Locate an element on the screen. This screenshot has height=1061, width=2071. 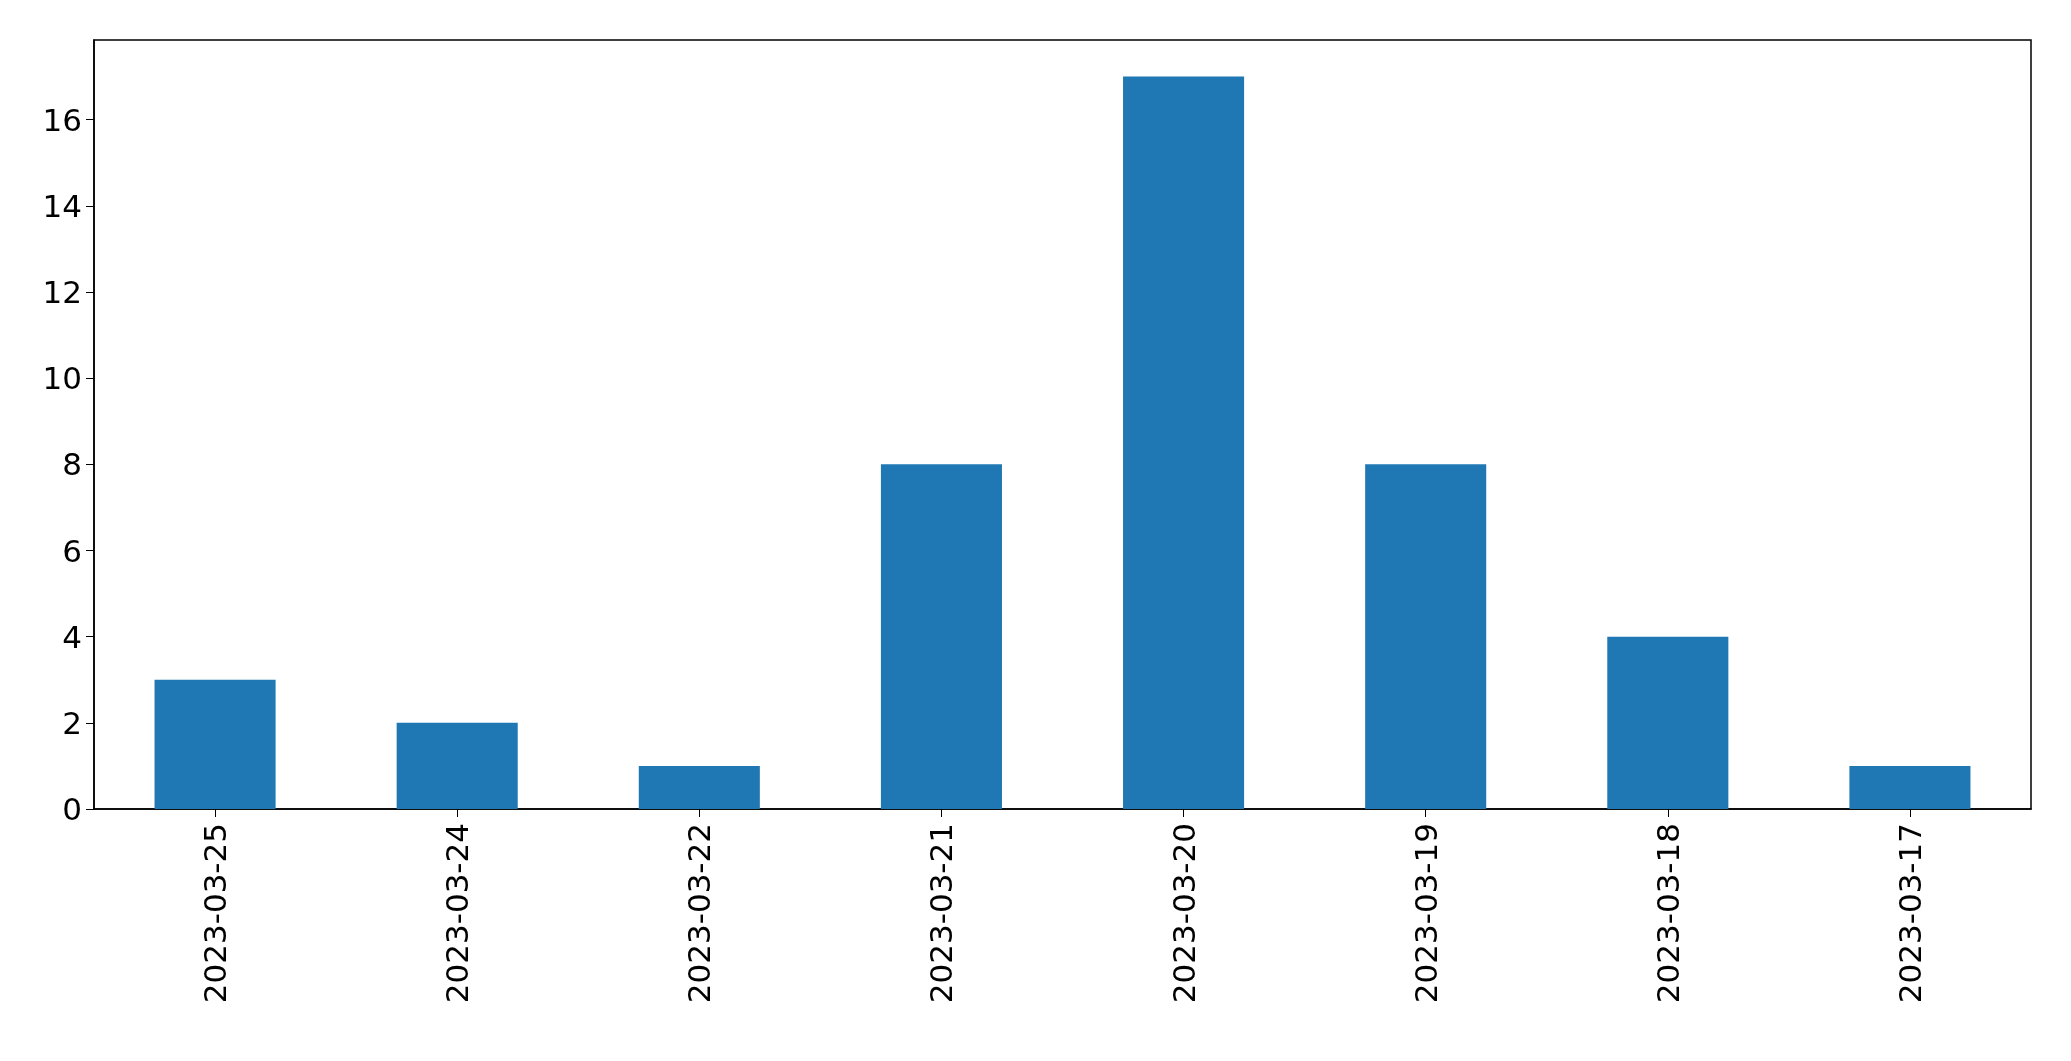
x-tick-label: 2023-03-24 is located at coordinates (457, 913).